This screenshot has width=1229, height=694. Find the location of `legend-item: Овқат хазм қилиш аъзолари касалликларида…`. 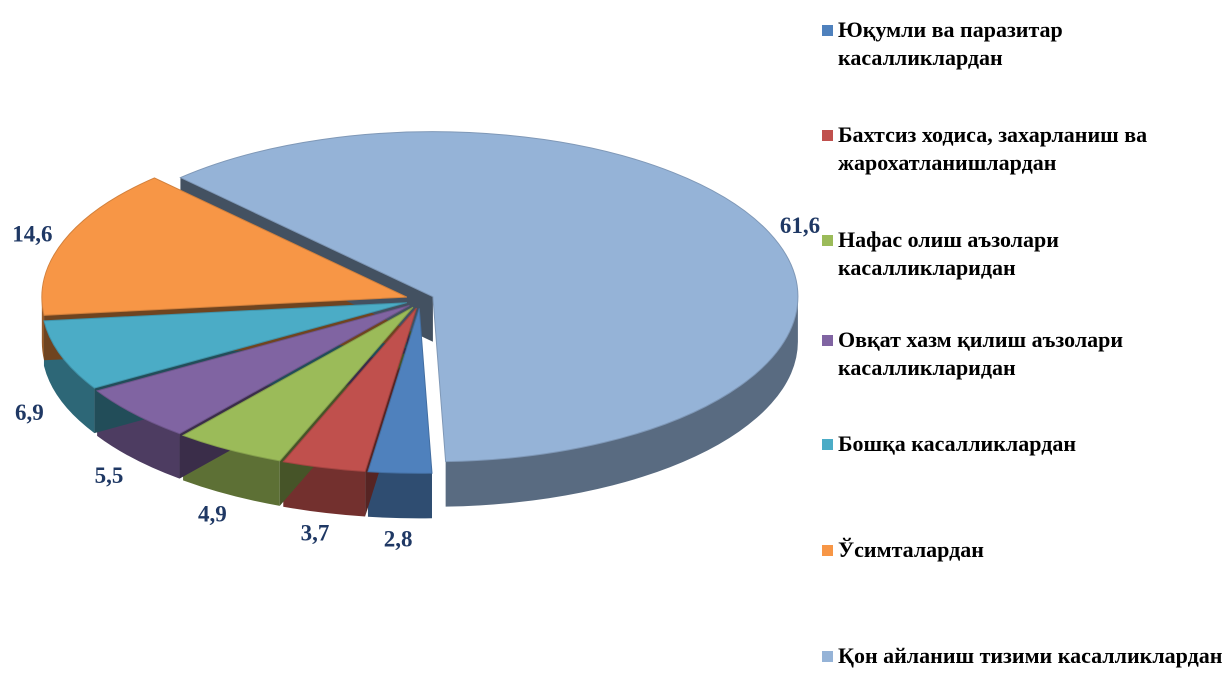

legend-item: Овқат хазм қилиш аъзолари касалликларида… is located at coordinates (1024, 354).